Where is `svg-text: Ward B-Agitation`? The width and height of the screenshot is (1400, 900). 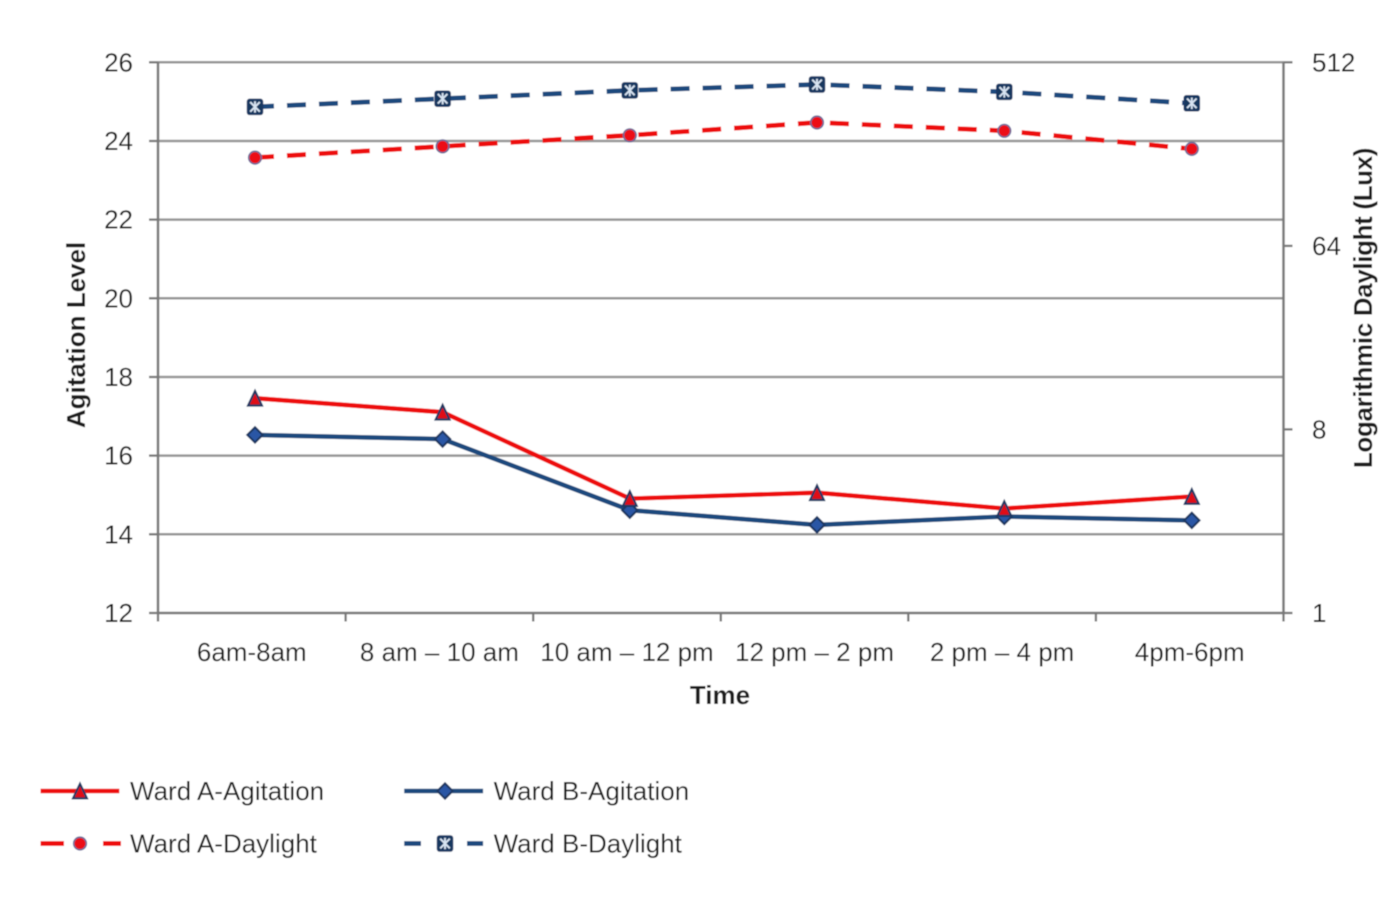
svg-text: Ward B-Agitation is located at coordinates (592, 791).